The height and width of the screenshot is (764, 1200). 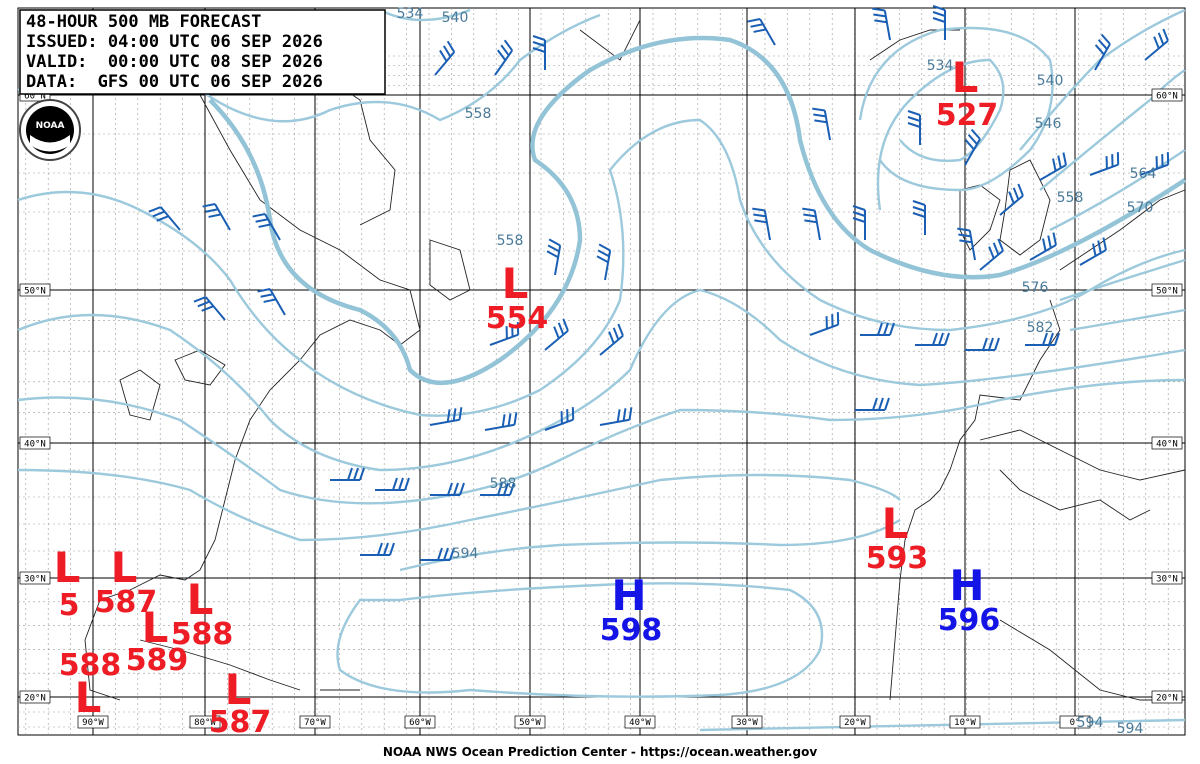 What do you see at coordinates (640, 723) in the screenshot?
I see `longitude-label: 40°W` at bounding box center [640, 723].